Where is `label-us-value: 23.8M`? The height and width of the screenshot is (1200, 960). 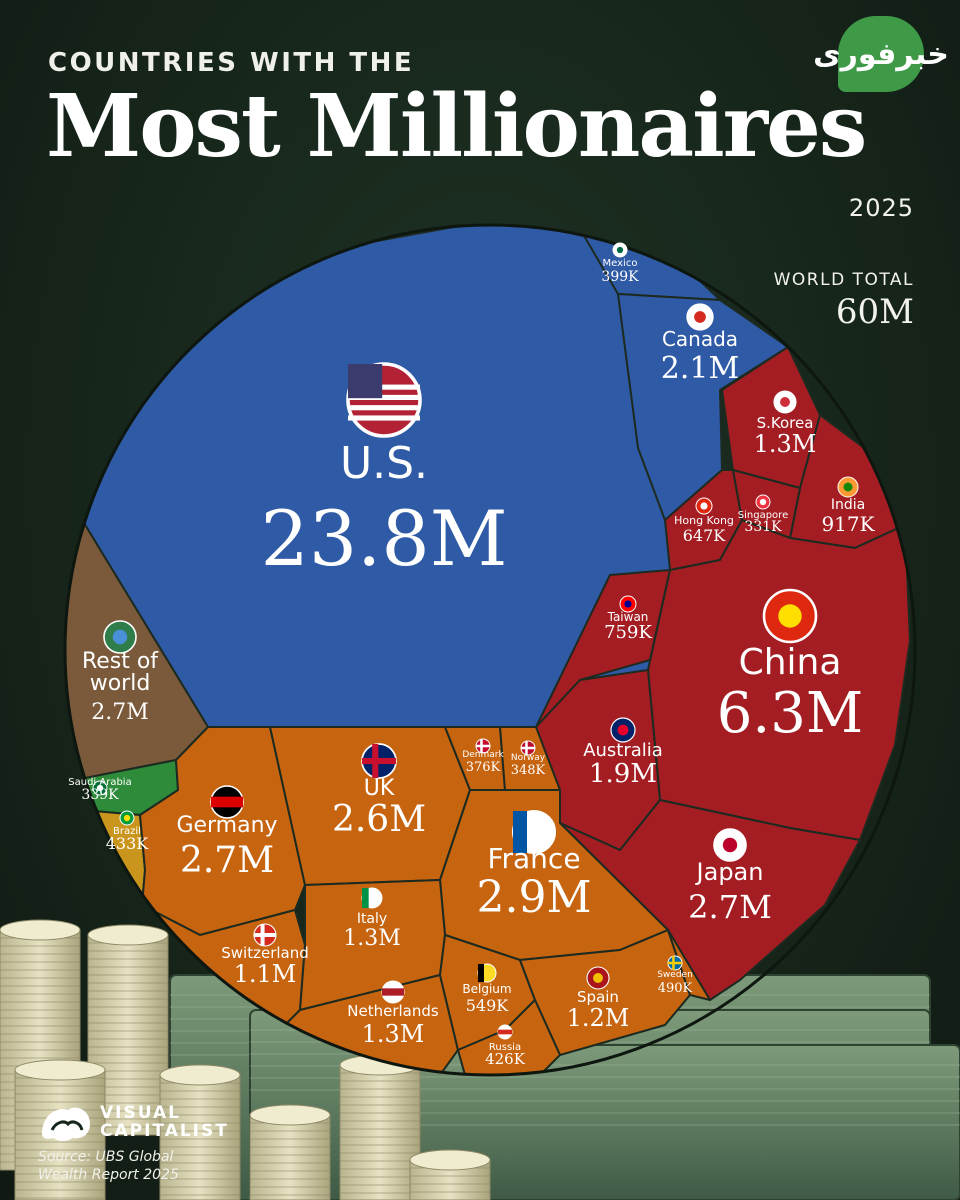 label-us-value: 23.8M is located at coordinates (383, 538).